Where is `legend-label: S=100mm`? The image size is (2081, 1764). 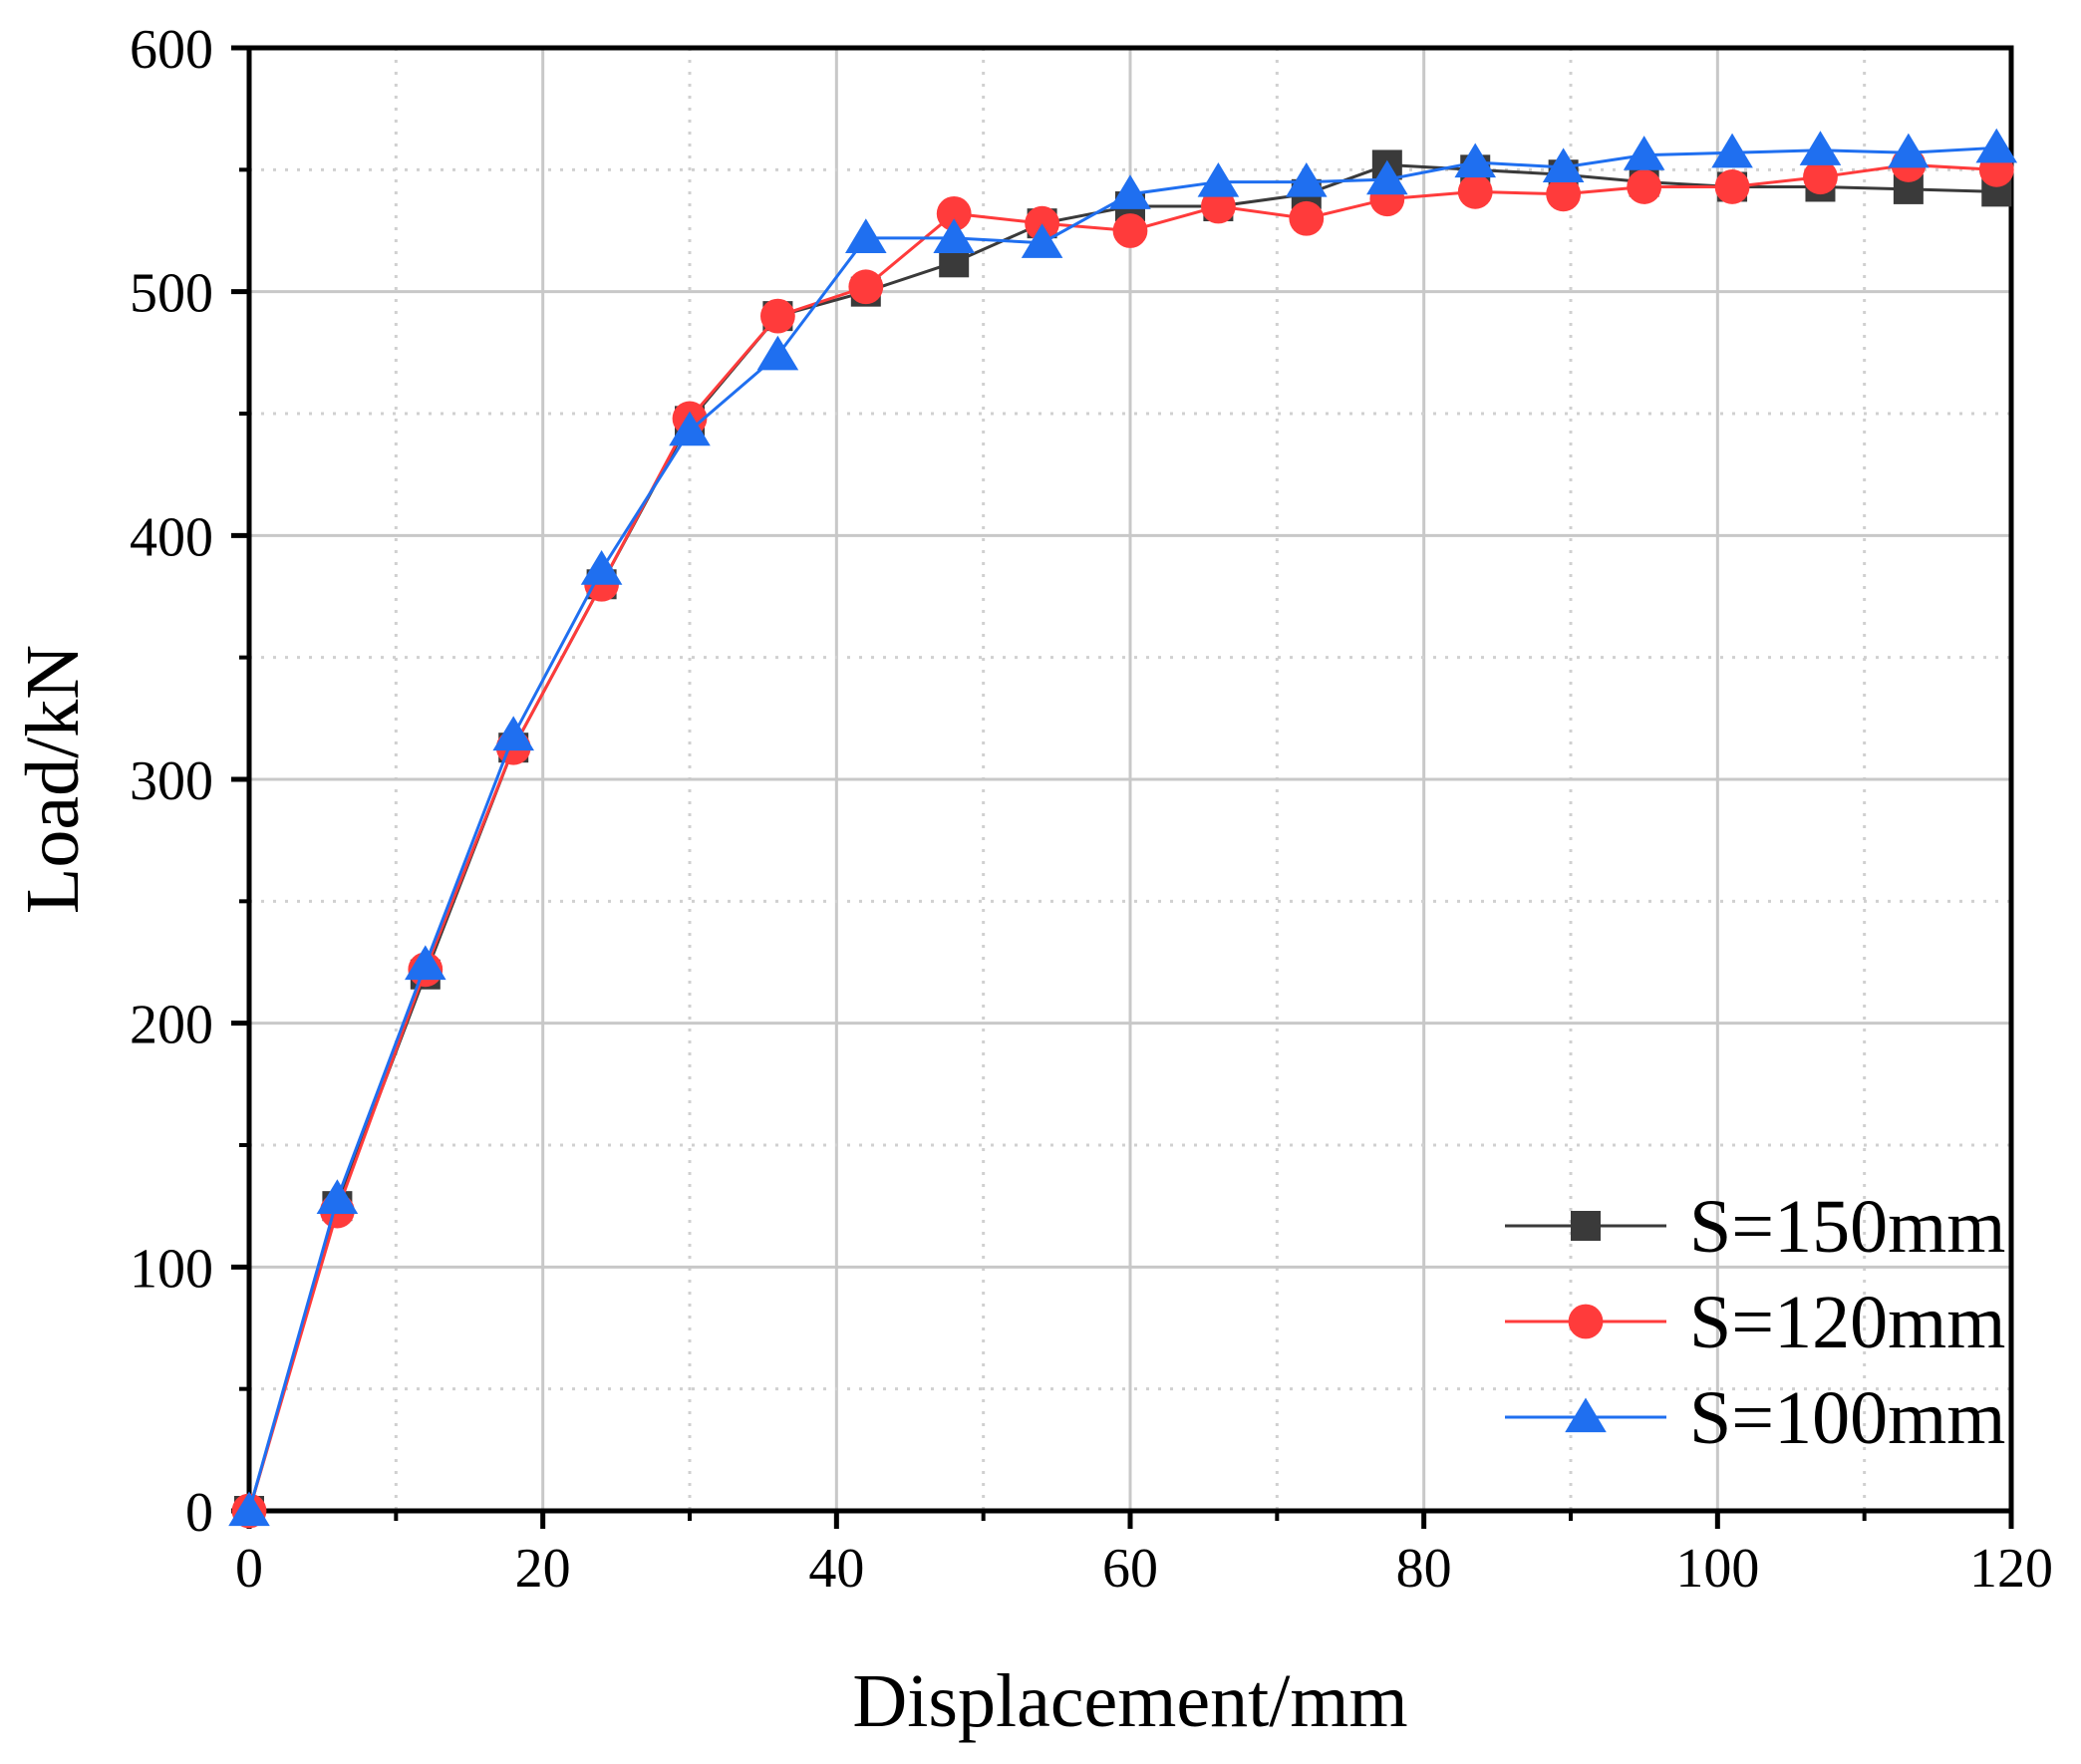 legend-label: S=100mm is located at coordinates (1847, 1418).